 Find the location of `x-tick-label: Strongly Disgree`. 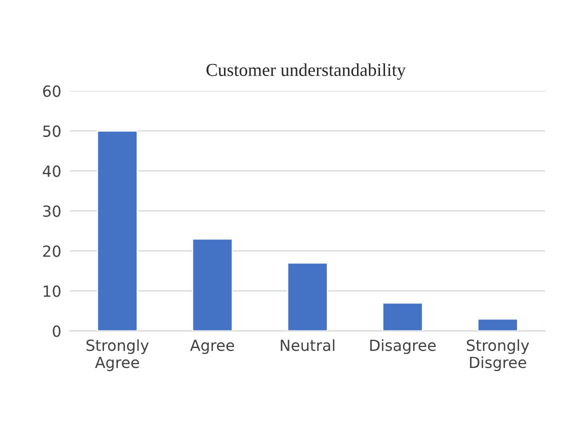

x-tick-label: Strongly Disgree is located at coordinates (498, 355).